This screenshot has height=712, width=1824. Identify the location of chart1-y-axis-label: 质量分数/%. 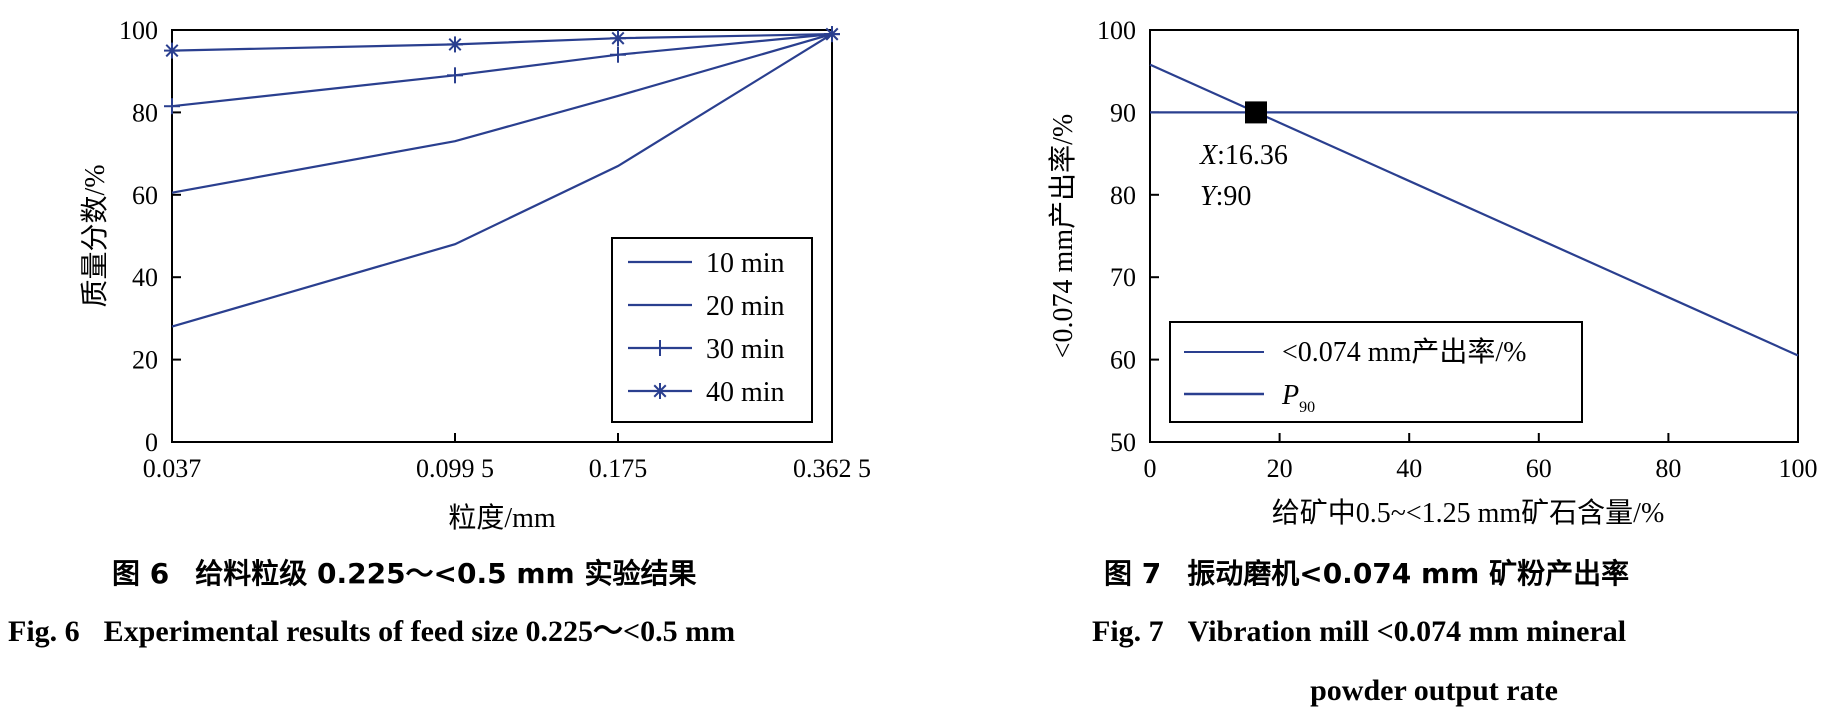
(95, 235).